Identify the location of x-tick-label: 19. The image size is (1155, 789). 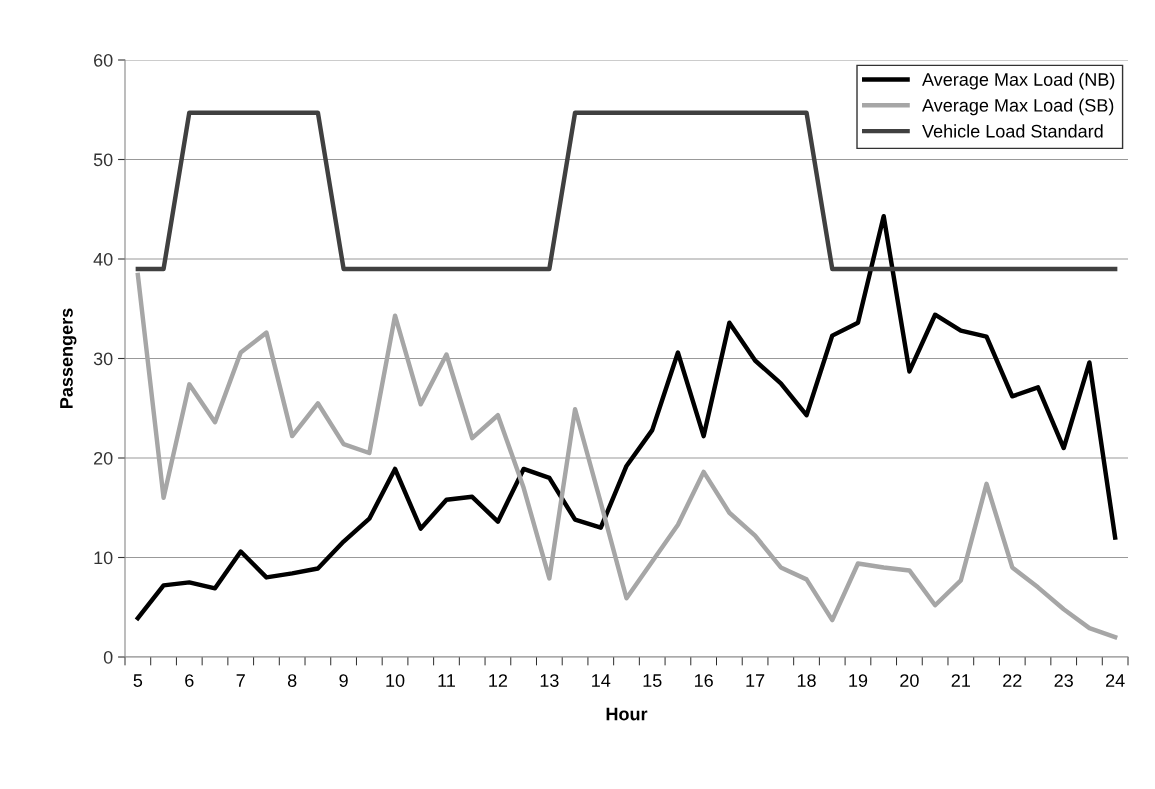
(858, 680).